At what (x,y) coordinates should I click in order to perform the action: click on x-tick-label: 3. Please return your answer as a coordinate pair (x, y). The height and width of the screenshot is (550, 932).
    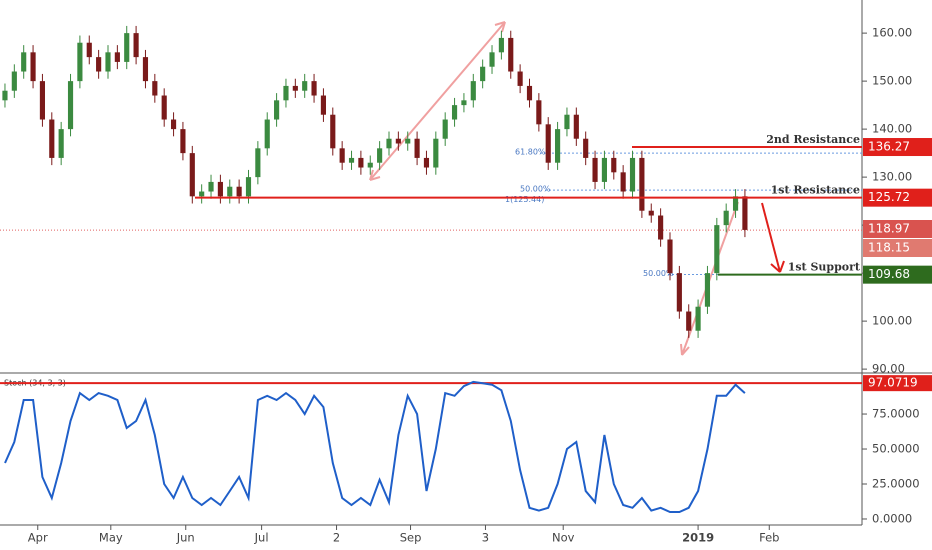
    Looking at the image, I should click on (485, 538).